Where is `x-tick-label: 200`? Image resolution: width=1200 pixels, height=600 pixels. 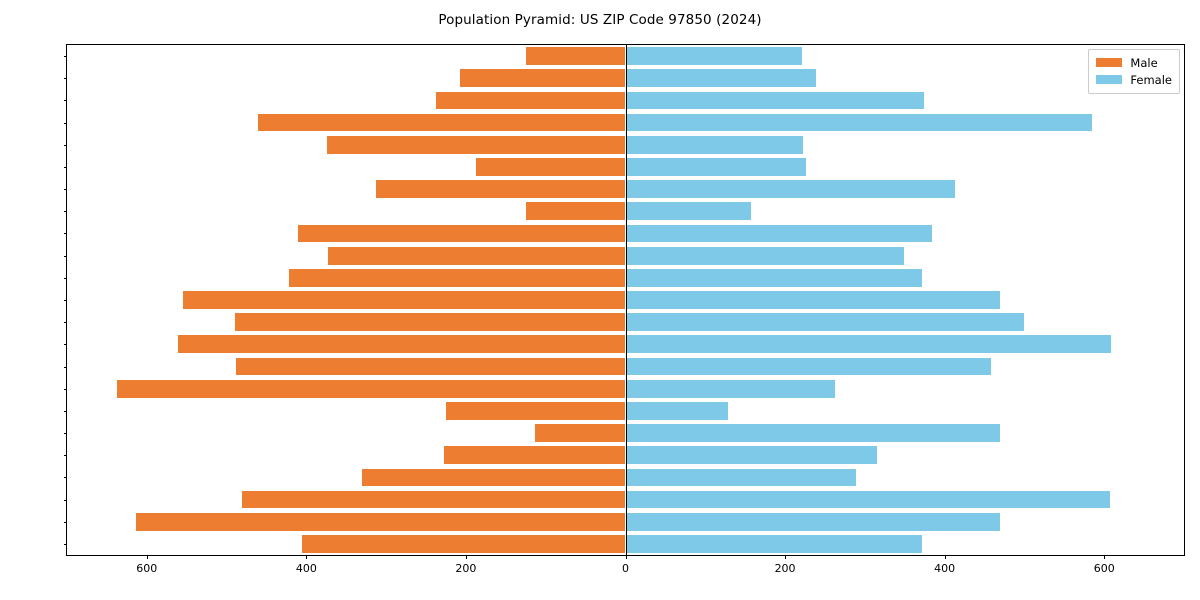
x-tick-label: 200 is located at coordinates (785, 568).